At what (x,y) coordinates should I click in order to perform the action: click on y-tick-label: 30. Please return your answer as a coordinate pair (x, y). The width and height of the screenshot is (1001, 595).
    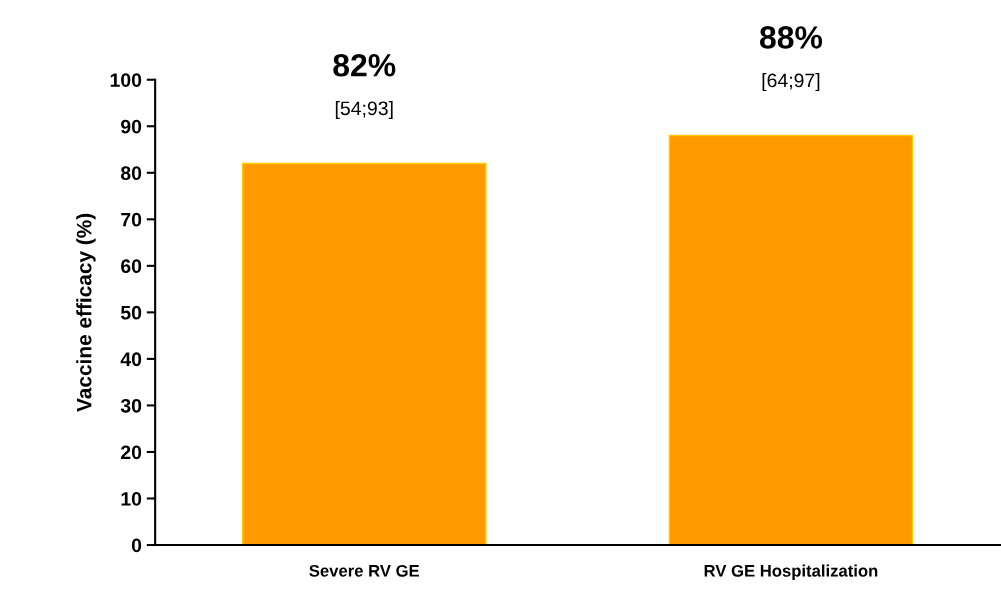
    Looking at the image, I should click on (131, 405).